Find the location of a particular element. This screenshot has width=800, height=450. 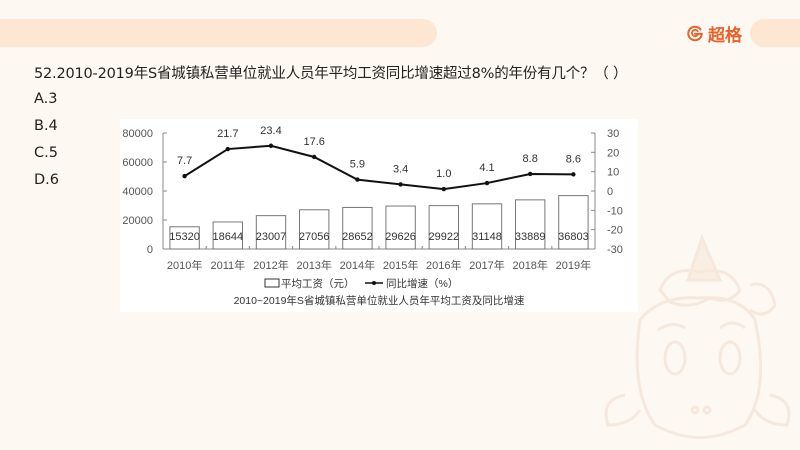

right-tick-label: 20 is located at coordinates (613, 153).